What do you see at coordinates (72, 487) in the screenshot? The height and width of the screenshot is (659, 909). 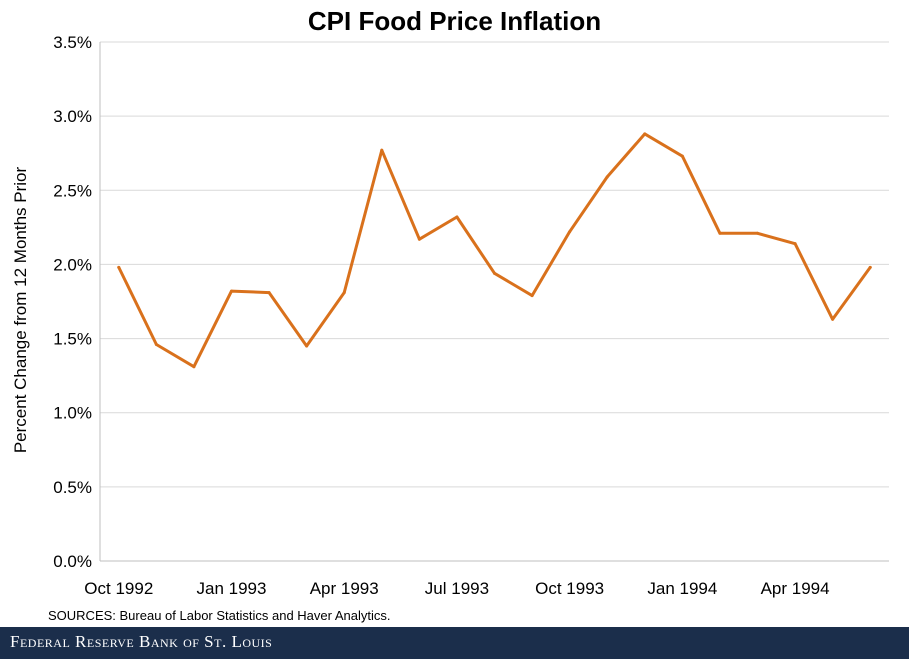 I see `y-tick-label: 0.5%` at bounding box center [72, 487].